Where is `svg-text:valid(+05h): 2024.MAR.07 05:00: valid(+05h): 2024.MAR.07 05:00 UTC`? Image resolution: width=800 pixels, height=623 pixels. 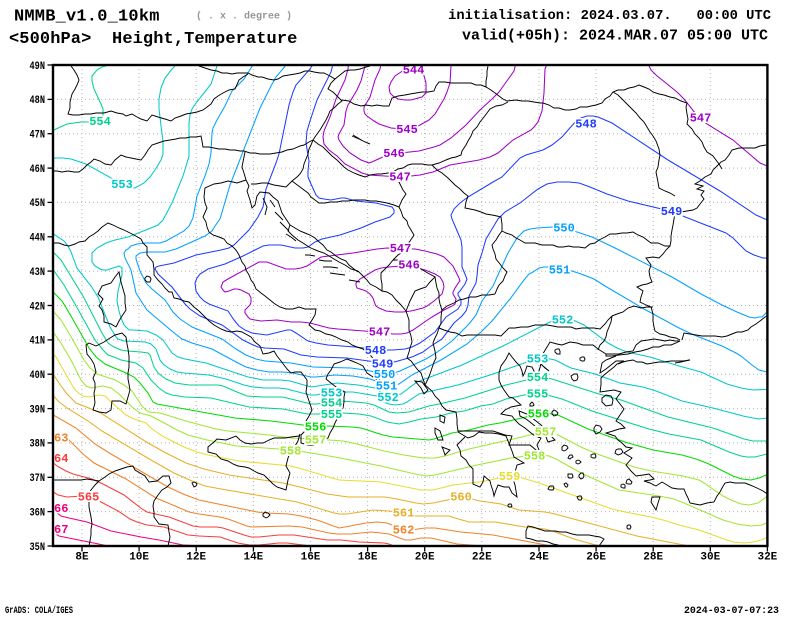 svg-text:valid(+05h): 2024.MAR.07 05:00: valid(+05h): 2024.MAR.07 05:00 UTC is located at coordinates (615, 36).